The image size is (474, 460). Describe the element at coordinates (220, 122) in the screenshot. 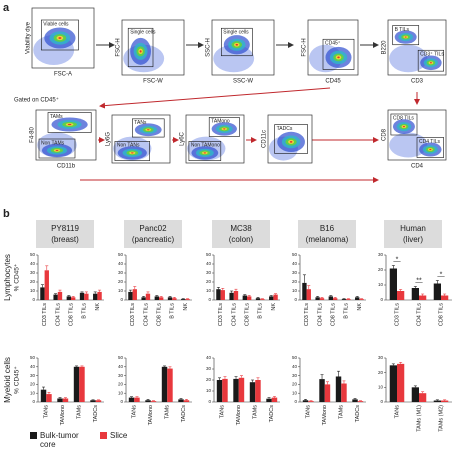

I see `gate-label: TAMono` at that location.